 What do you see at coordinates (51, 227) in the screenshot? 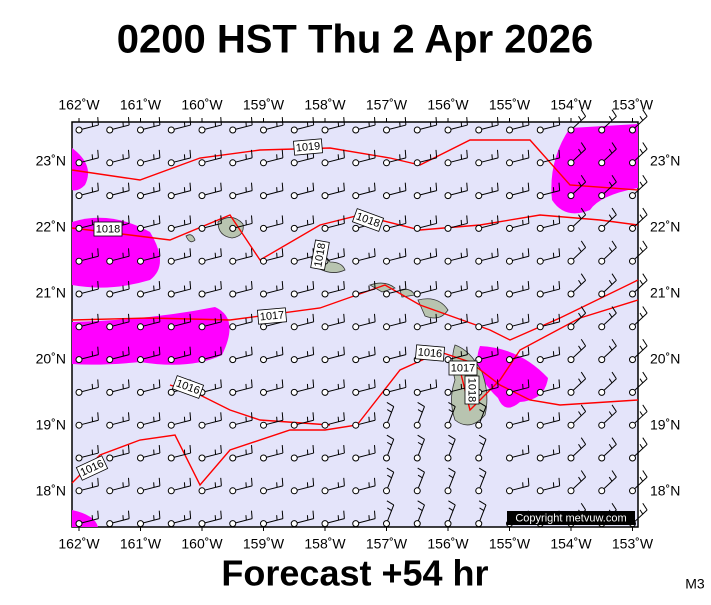
I see `lat-label: 22˚N` at bounding box center [51, 227].